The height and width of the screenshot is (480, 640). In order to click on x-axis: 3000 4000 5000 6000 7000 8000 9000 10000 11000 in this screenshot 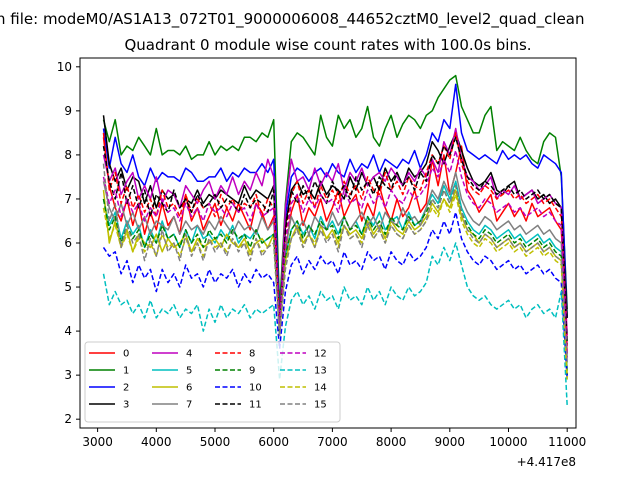, I will do `click(334, 438)`.